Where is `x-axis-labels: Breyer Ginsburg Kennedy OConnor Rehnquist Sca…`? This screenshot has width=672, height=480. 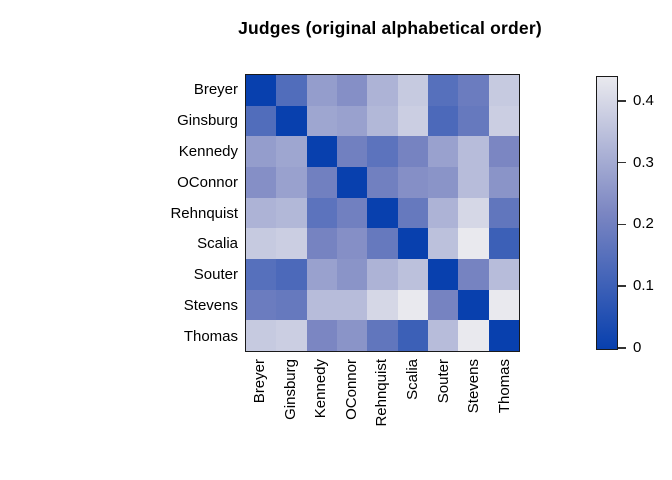 x-axis-labels: Breyer Ginsburg Kennedy OConnor Rehnquist Sca… is located at coordinates (382, 404).